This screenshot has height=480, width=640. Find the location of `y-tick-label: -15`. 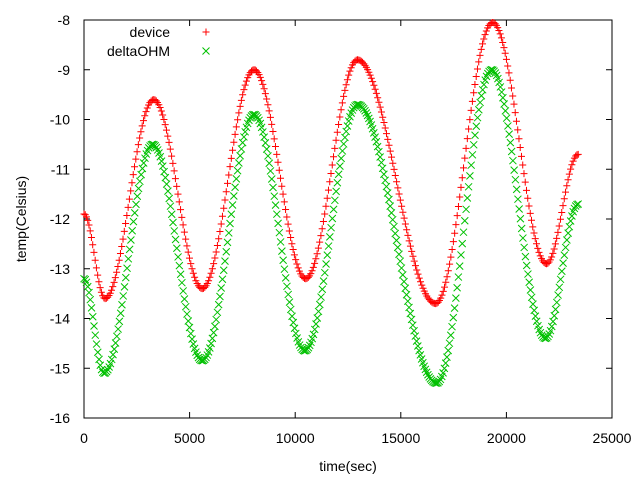

y-tick-label: -15 is located at coordinates (60, 368).